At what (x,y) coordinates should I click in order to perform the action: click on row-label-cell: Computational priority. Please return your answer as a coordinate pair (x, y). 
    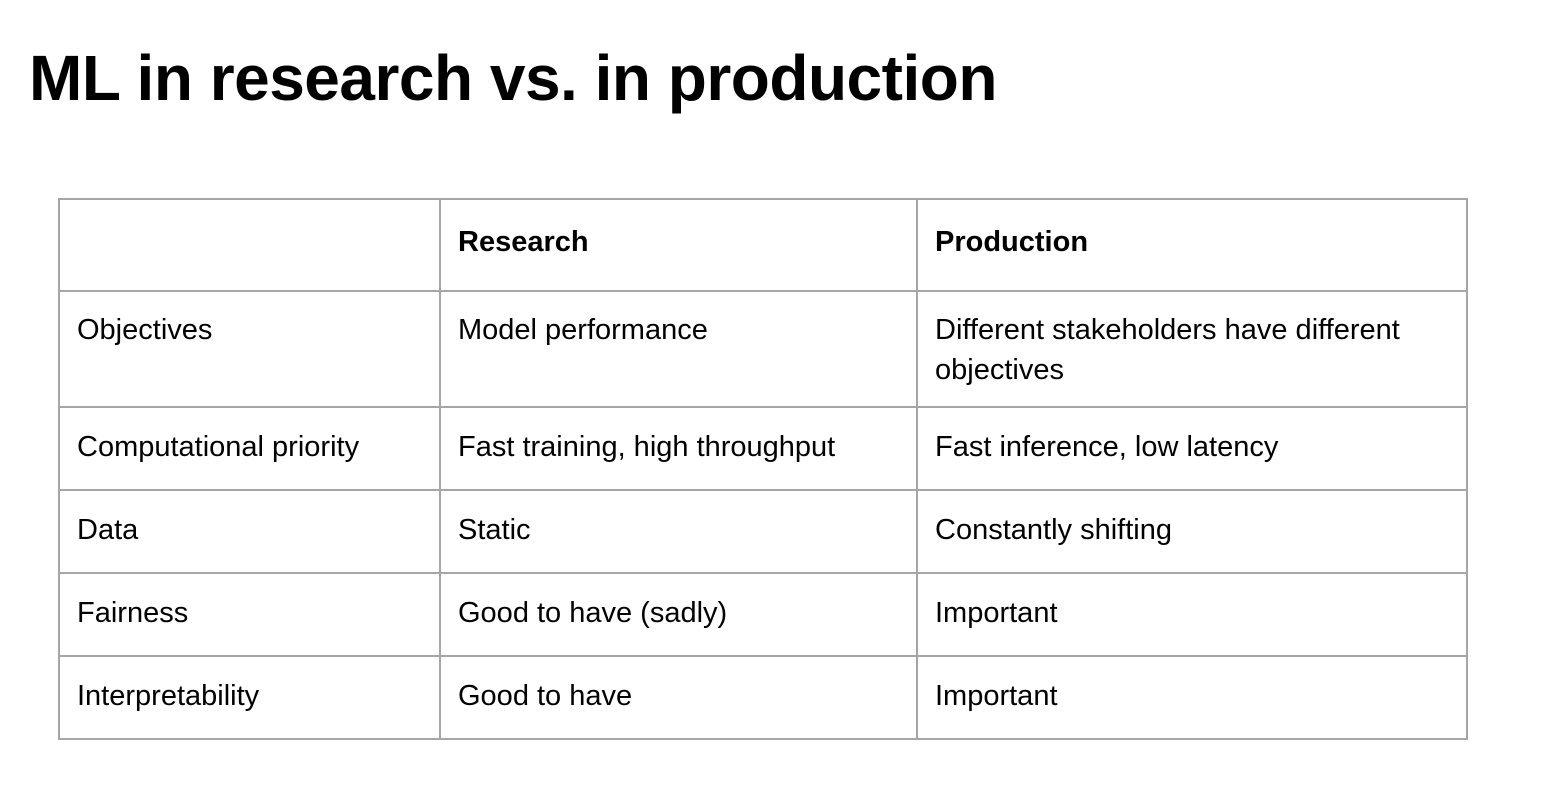
    Looking at the image, I should click on (249, 448).